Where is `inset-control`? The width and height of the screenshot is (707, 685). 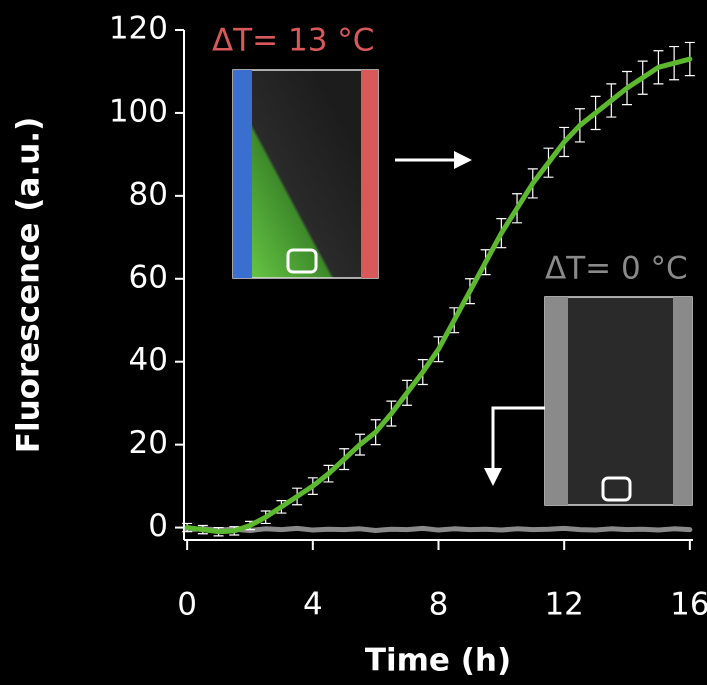
inset-control is located at coordinates (618, 401).